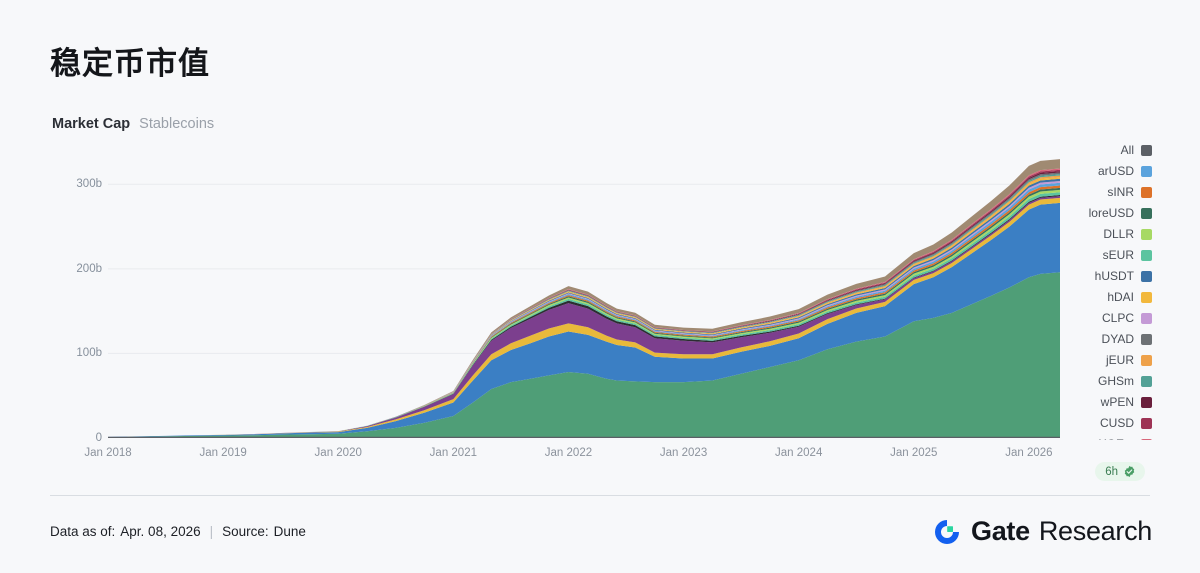  Describe the element at coordinates (1120, 471) in the screenshot. I see `data-freshness-badge: 6h` at that location.